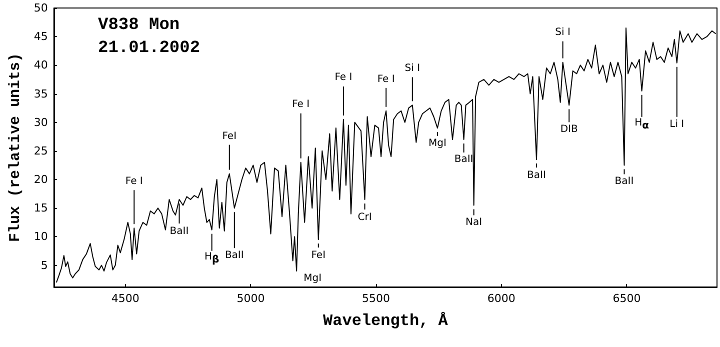 The width and height of the screenshot is (720, 347). I want to click on y-tick-label: 20, so click(41, 179).